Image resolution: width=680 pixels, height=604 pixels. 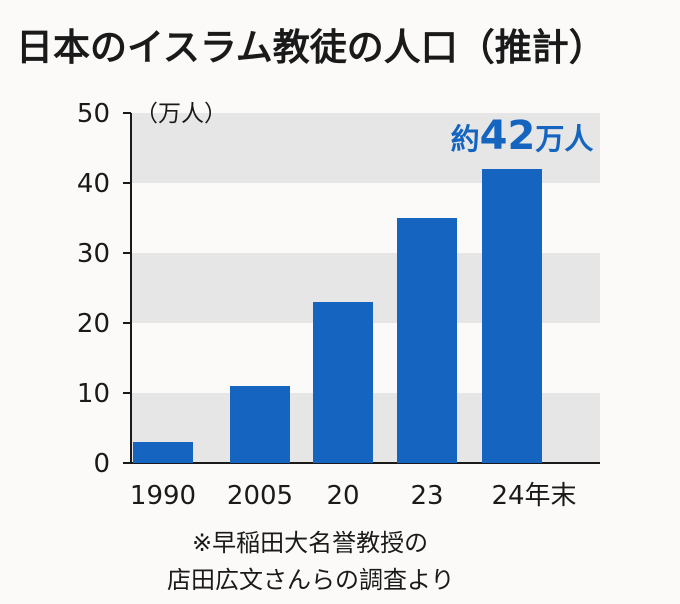 What do you see at coordinates (533, 496) in the screenshot?
I see `x-tick-label: 24年末` at bounding box center [533, 496].